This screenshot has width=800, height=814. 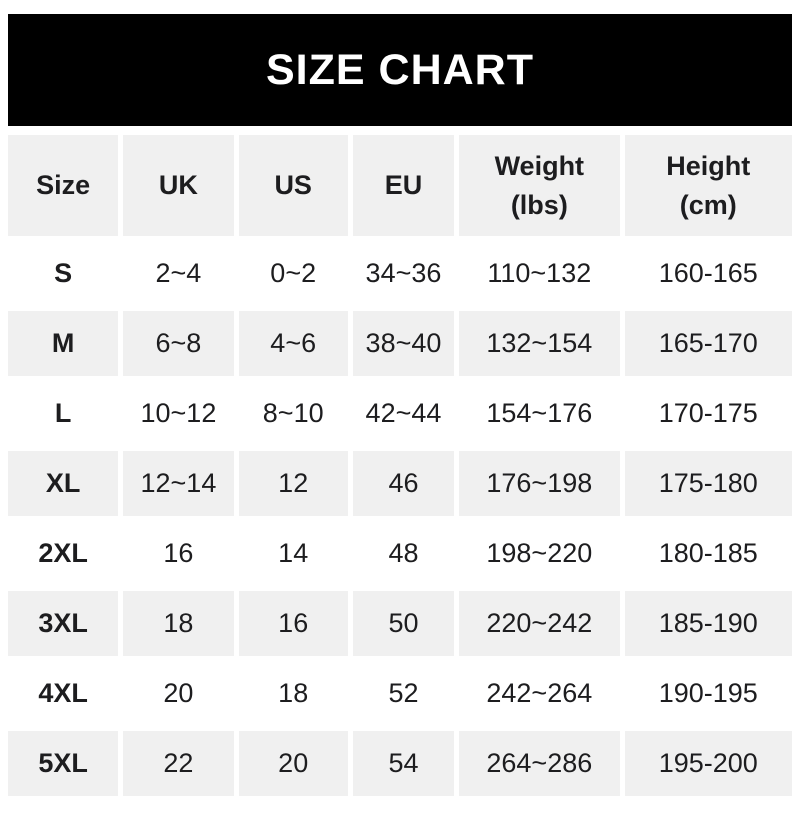 I want to click on size-row-s: S 2~4 0~2 34~36 110~132 160-165, so click(x=400, y=273).